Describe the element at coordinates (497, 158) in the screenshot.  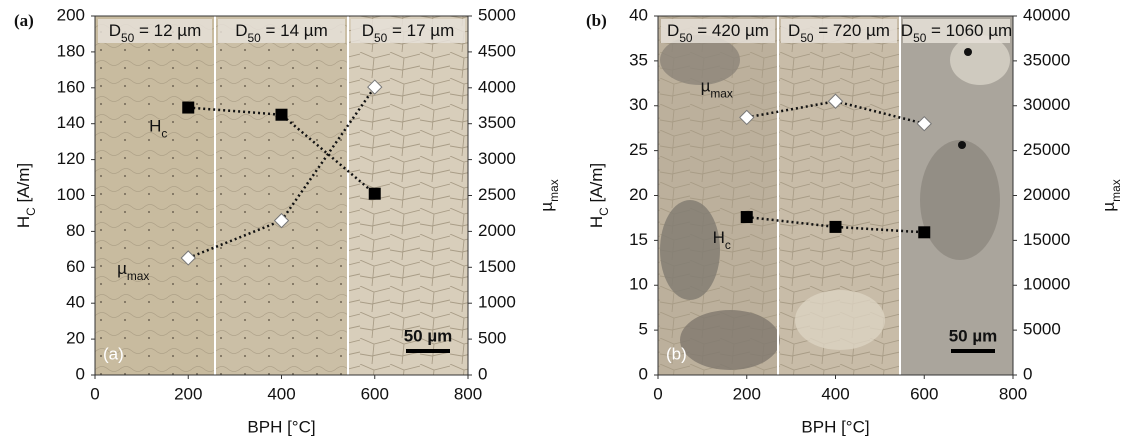
I see `y2-tick-label: 3000` at that location.